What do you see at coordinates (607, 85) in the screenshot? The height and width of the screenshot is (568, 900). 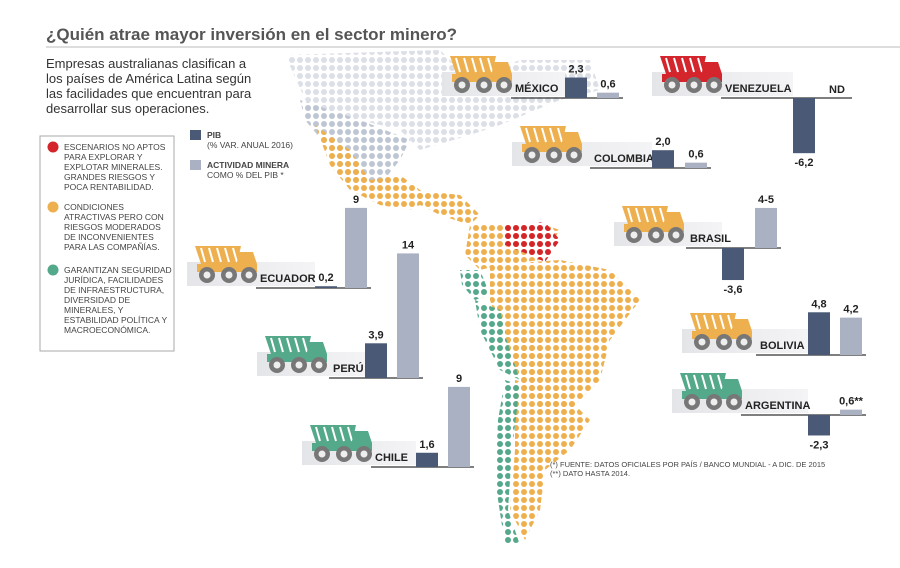 I see `value-label: 0,6` at bounding box center [607, 85].